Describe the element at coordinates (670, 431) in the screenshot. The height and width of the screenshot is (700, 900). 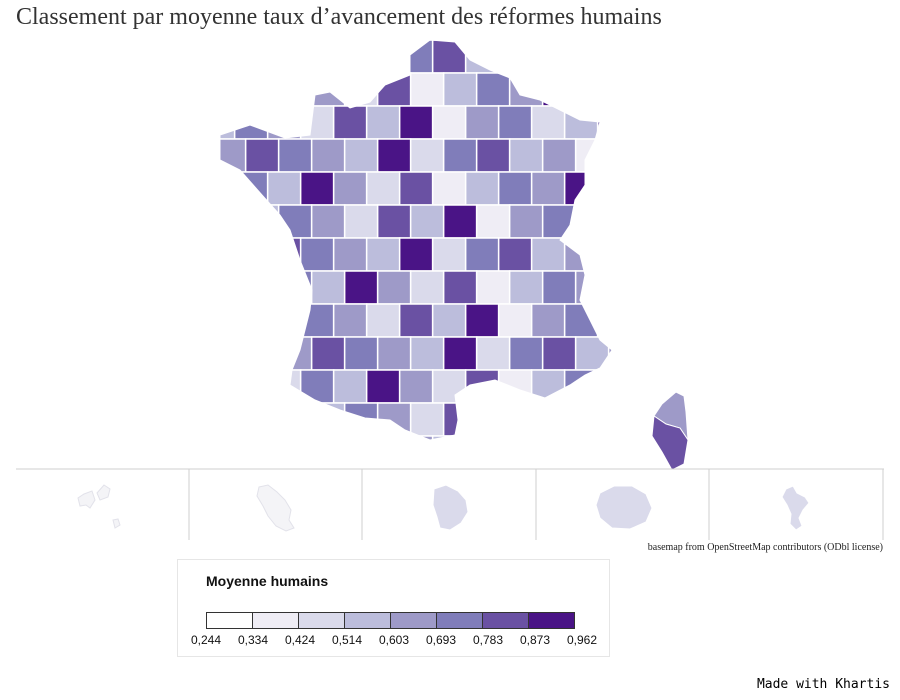
I see `corsica` at that location.